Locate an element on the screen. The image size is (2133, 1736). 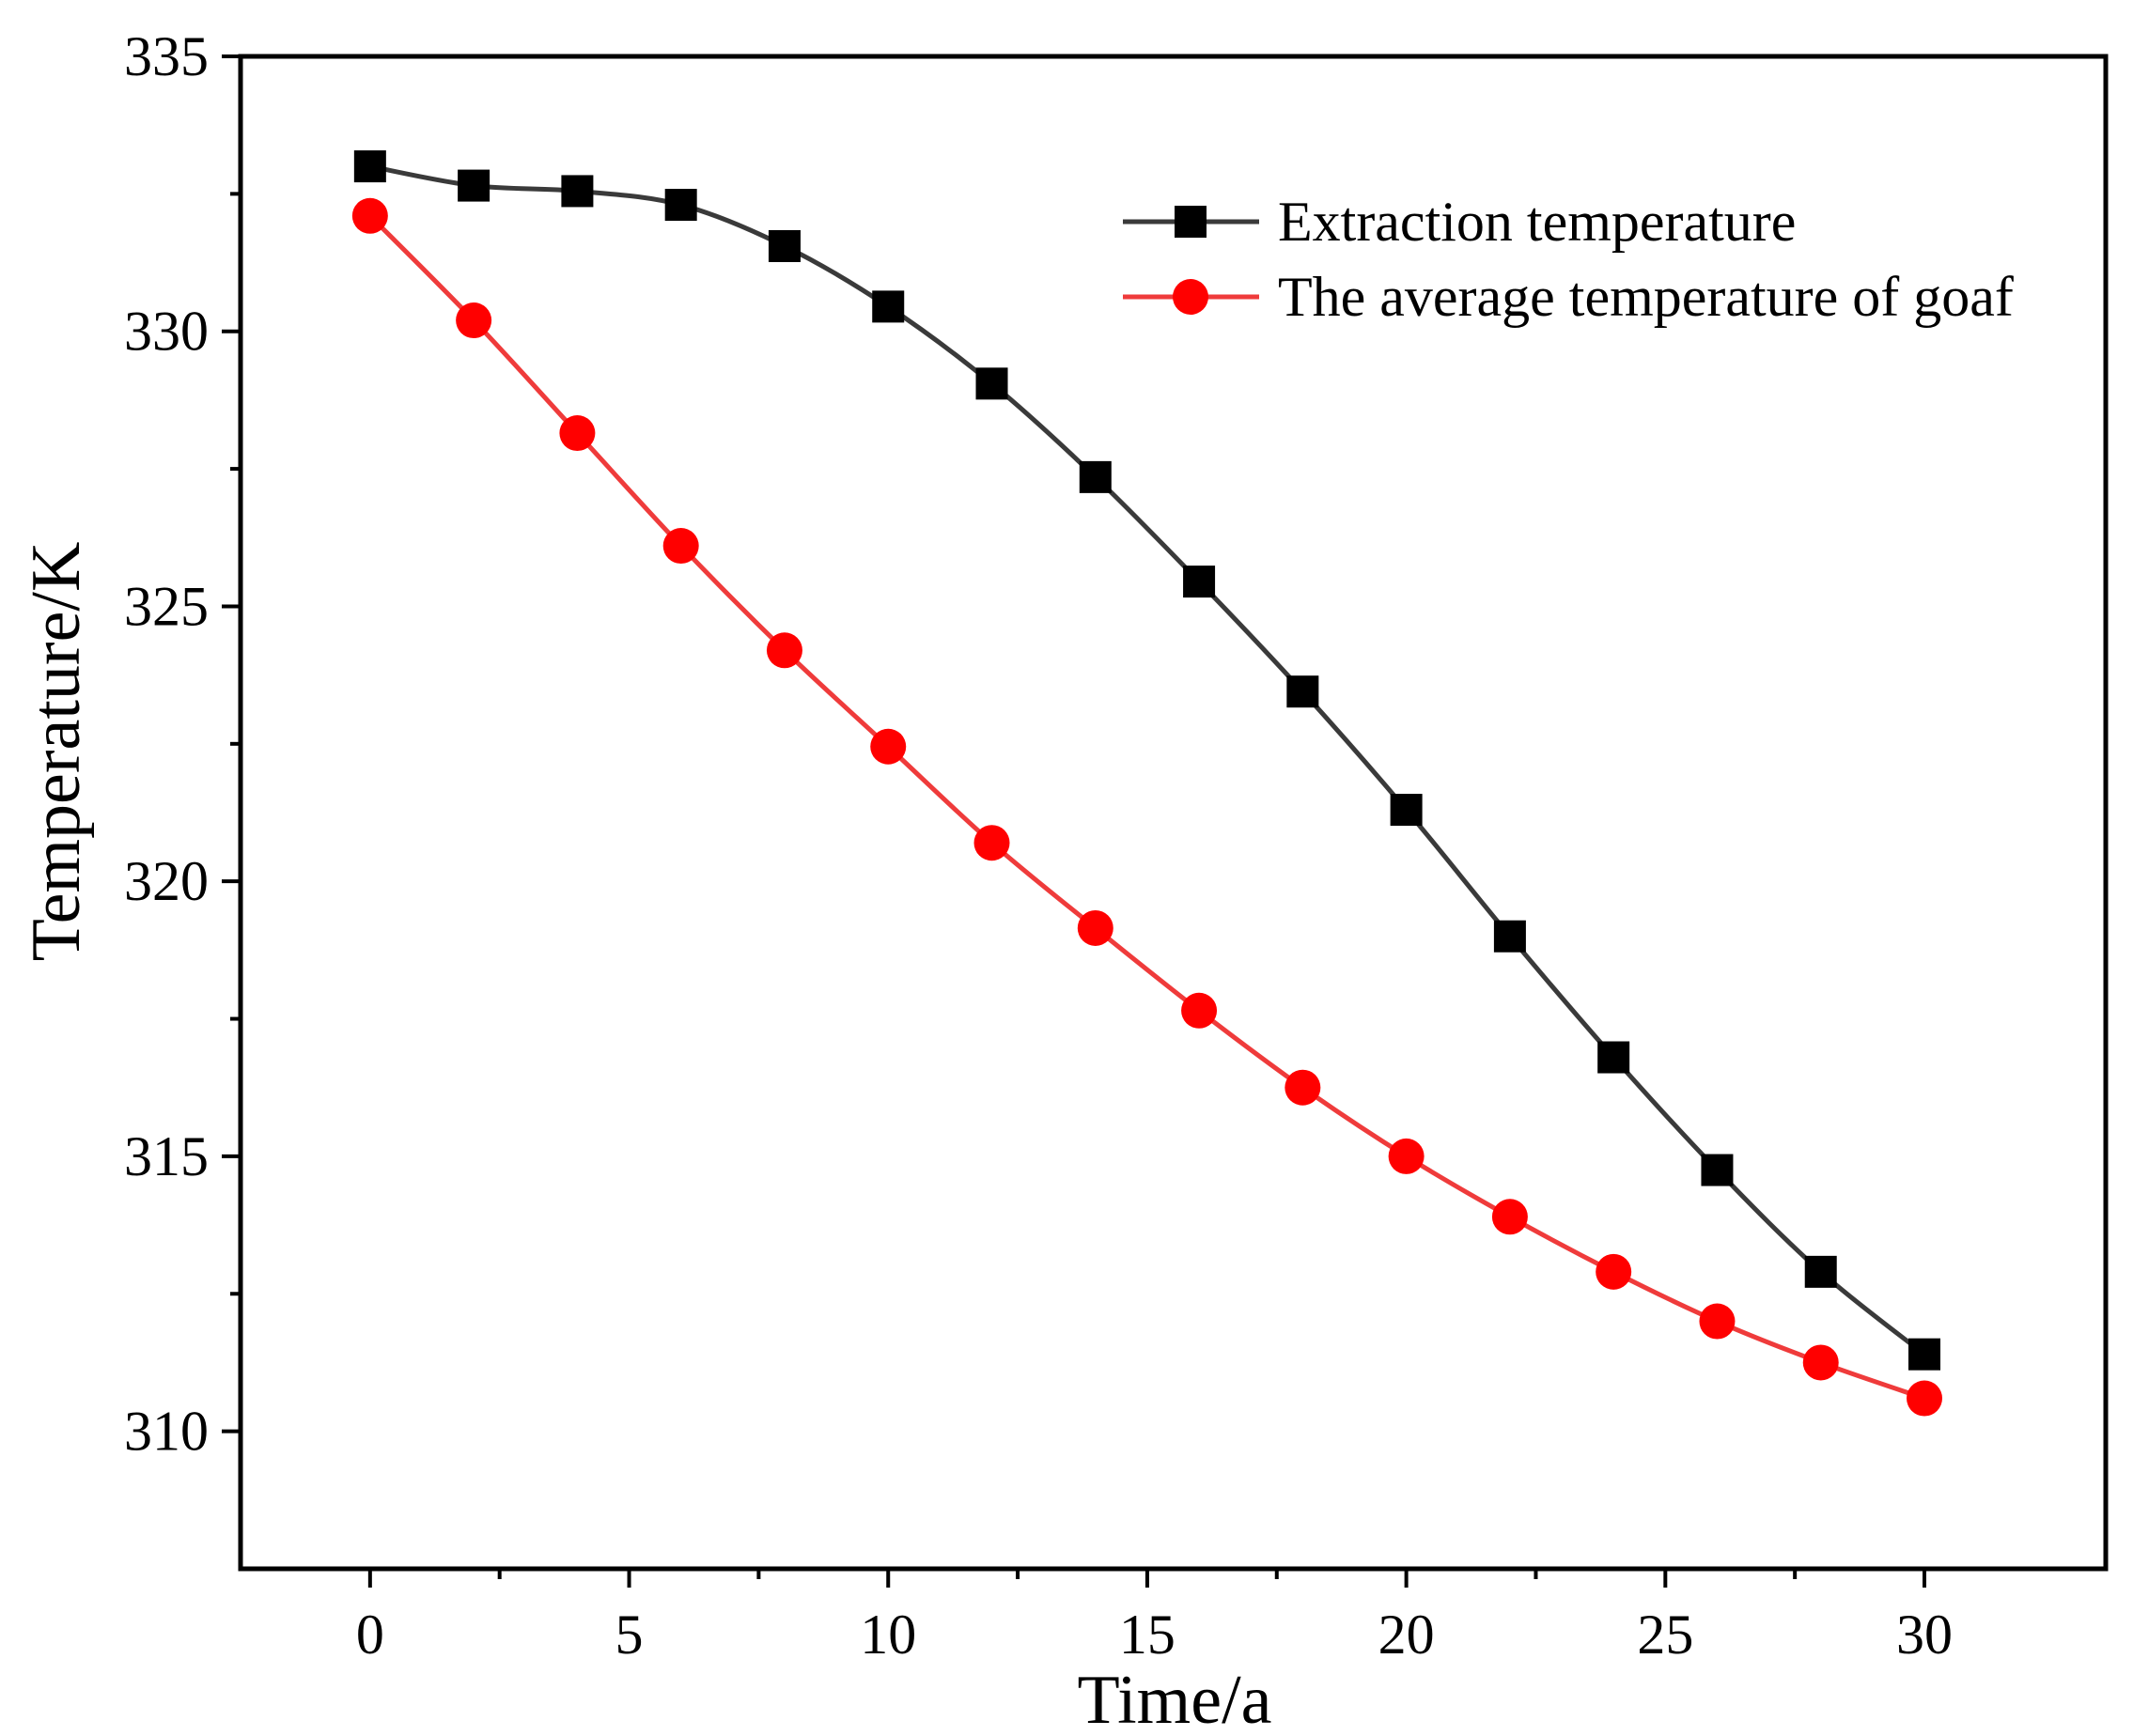
y-axis-ticks: 310 315 320 325 330 335 is located at coordinates (182, 744).